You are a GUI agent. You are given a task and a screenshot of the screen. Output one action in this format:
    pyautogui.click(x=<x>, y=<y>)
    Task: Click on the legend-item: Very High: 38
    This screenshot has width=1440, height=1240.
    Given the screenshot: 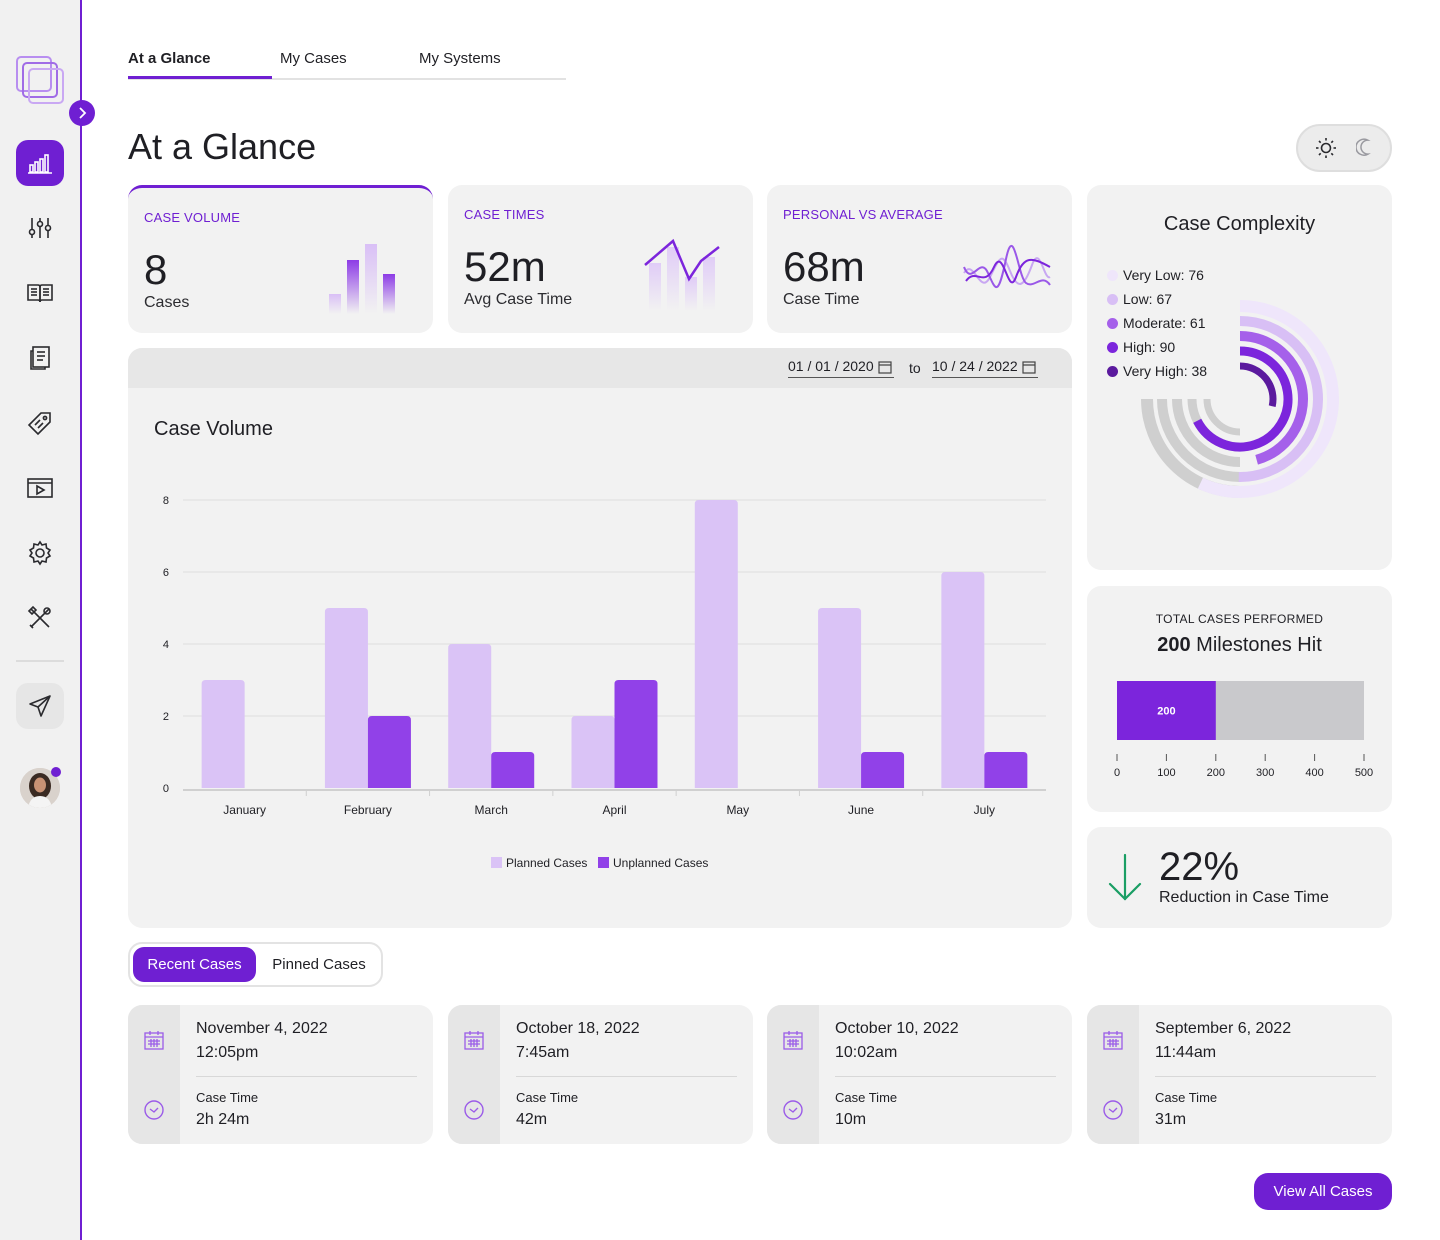 What is the action you would take?
    pyautogui.click(x=1157, y=371)
    